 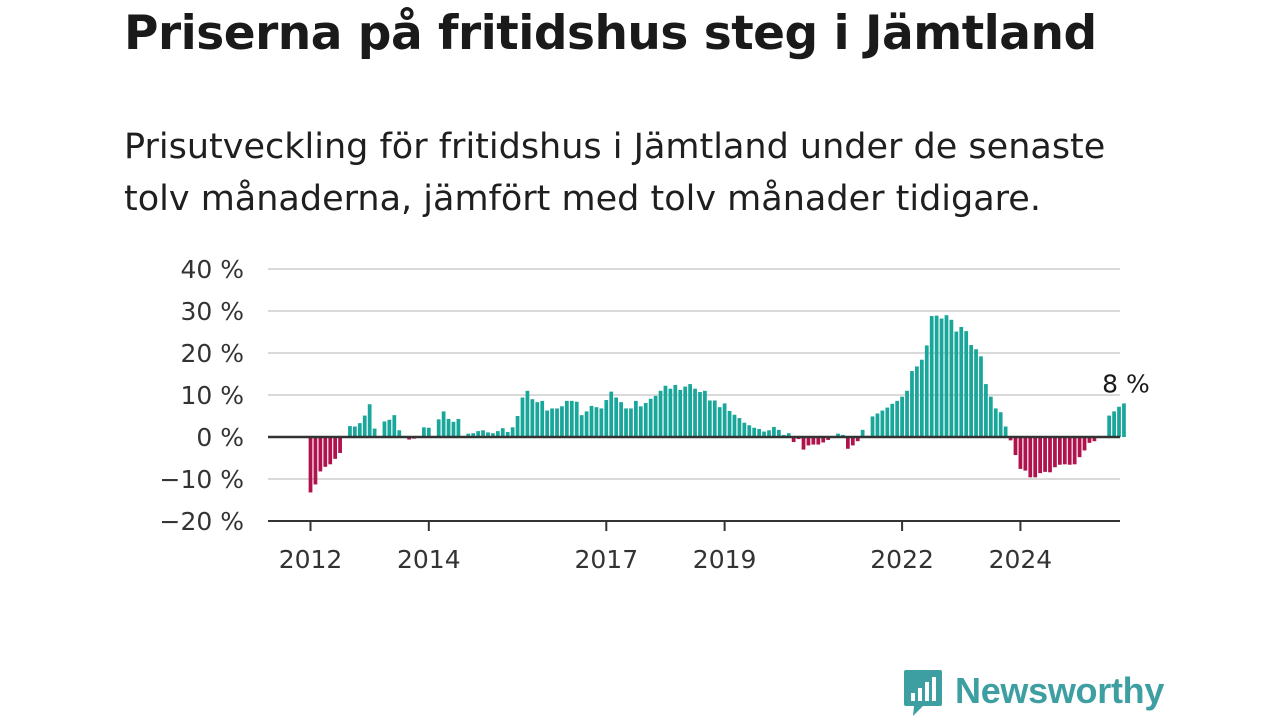 I want to click on chart-title: Priserna på fritidshus steg i Jämtland, so click(x=610, y=33).